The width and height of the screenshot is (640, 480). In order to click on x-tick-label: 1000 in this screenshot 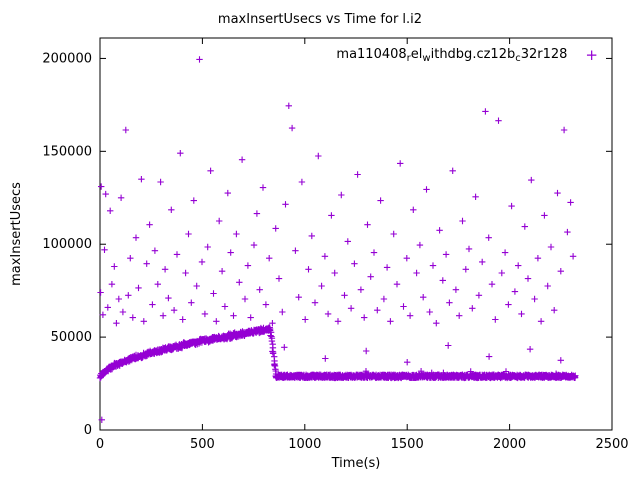, I will do `click(304, 444)`.